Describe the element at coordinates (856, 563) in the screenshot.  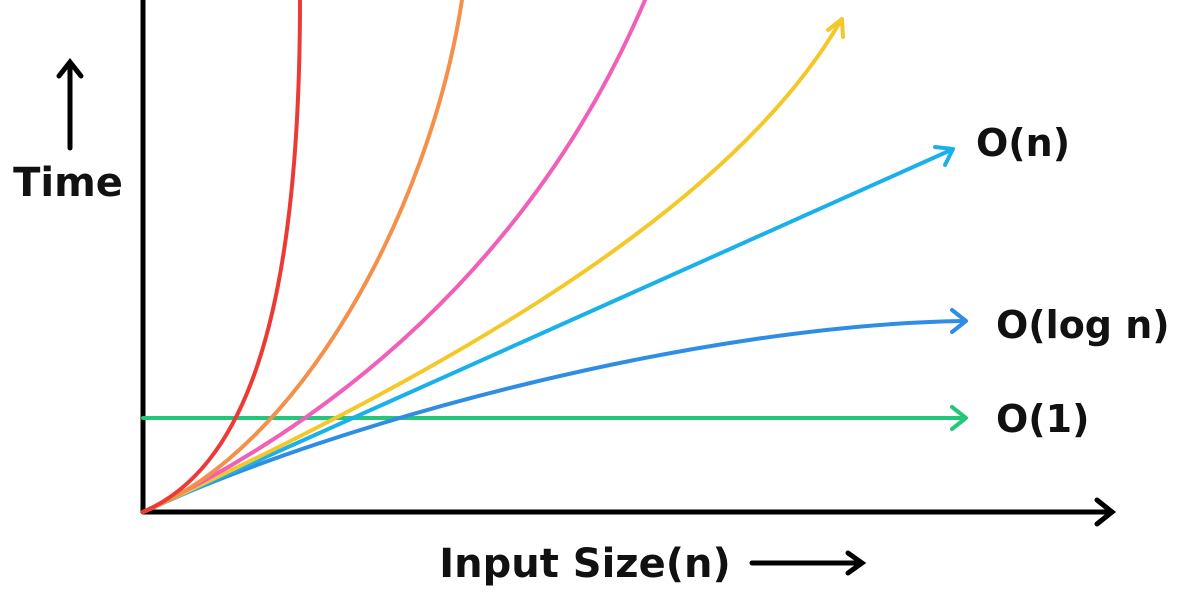
I see `input-right-arrowhead-icon` at that location.